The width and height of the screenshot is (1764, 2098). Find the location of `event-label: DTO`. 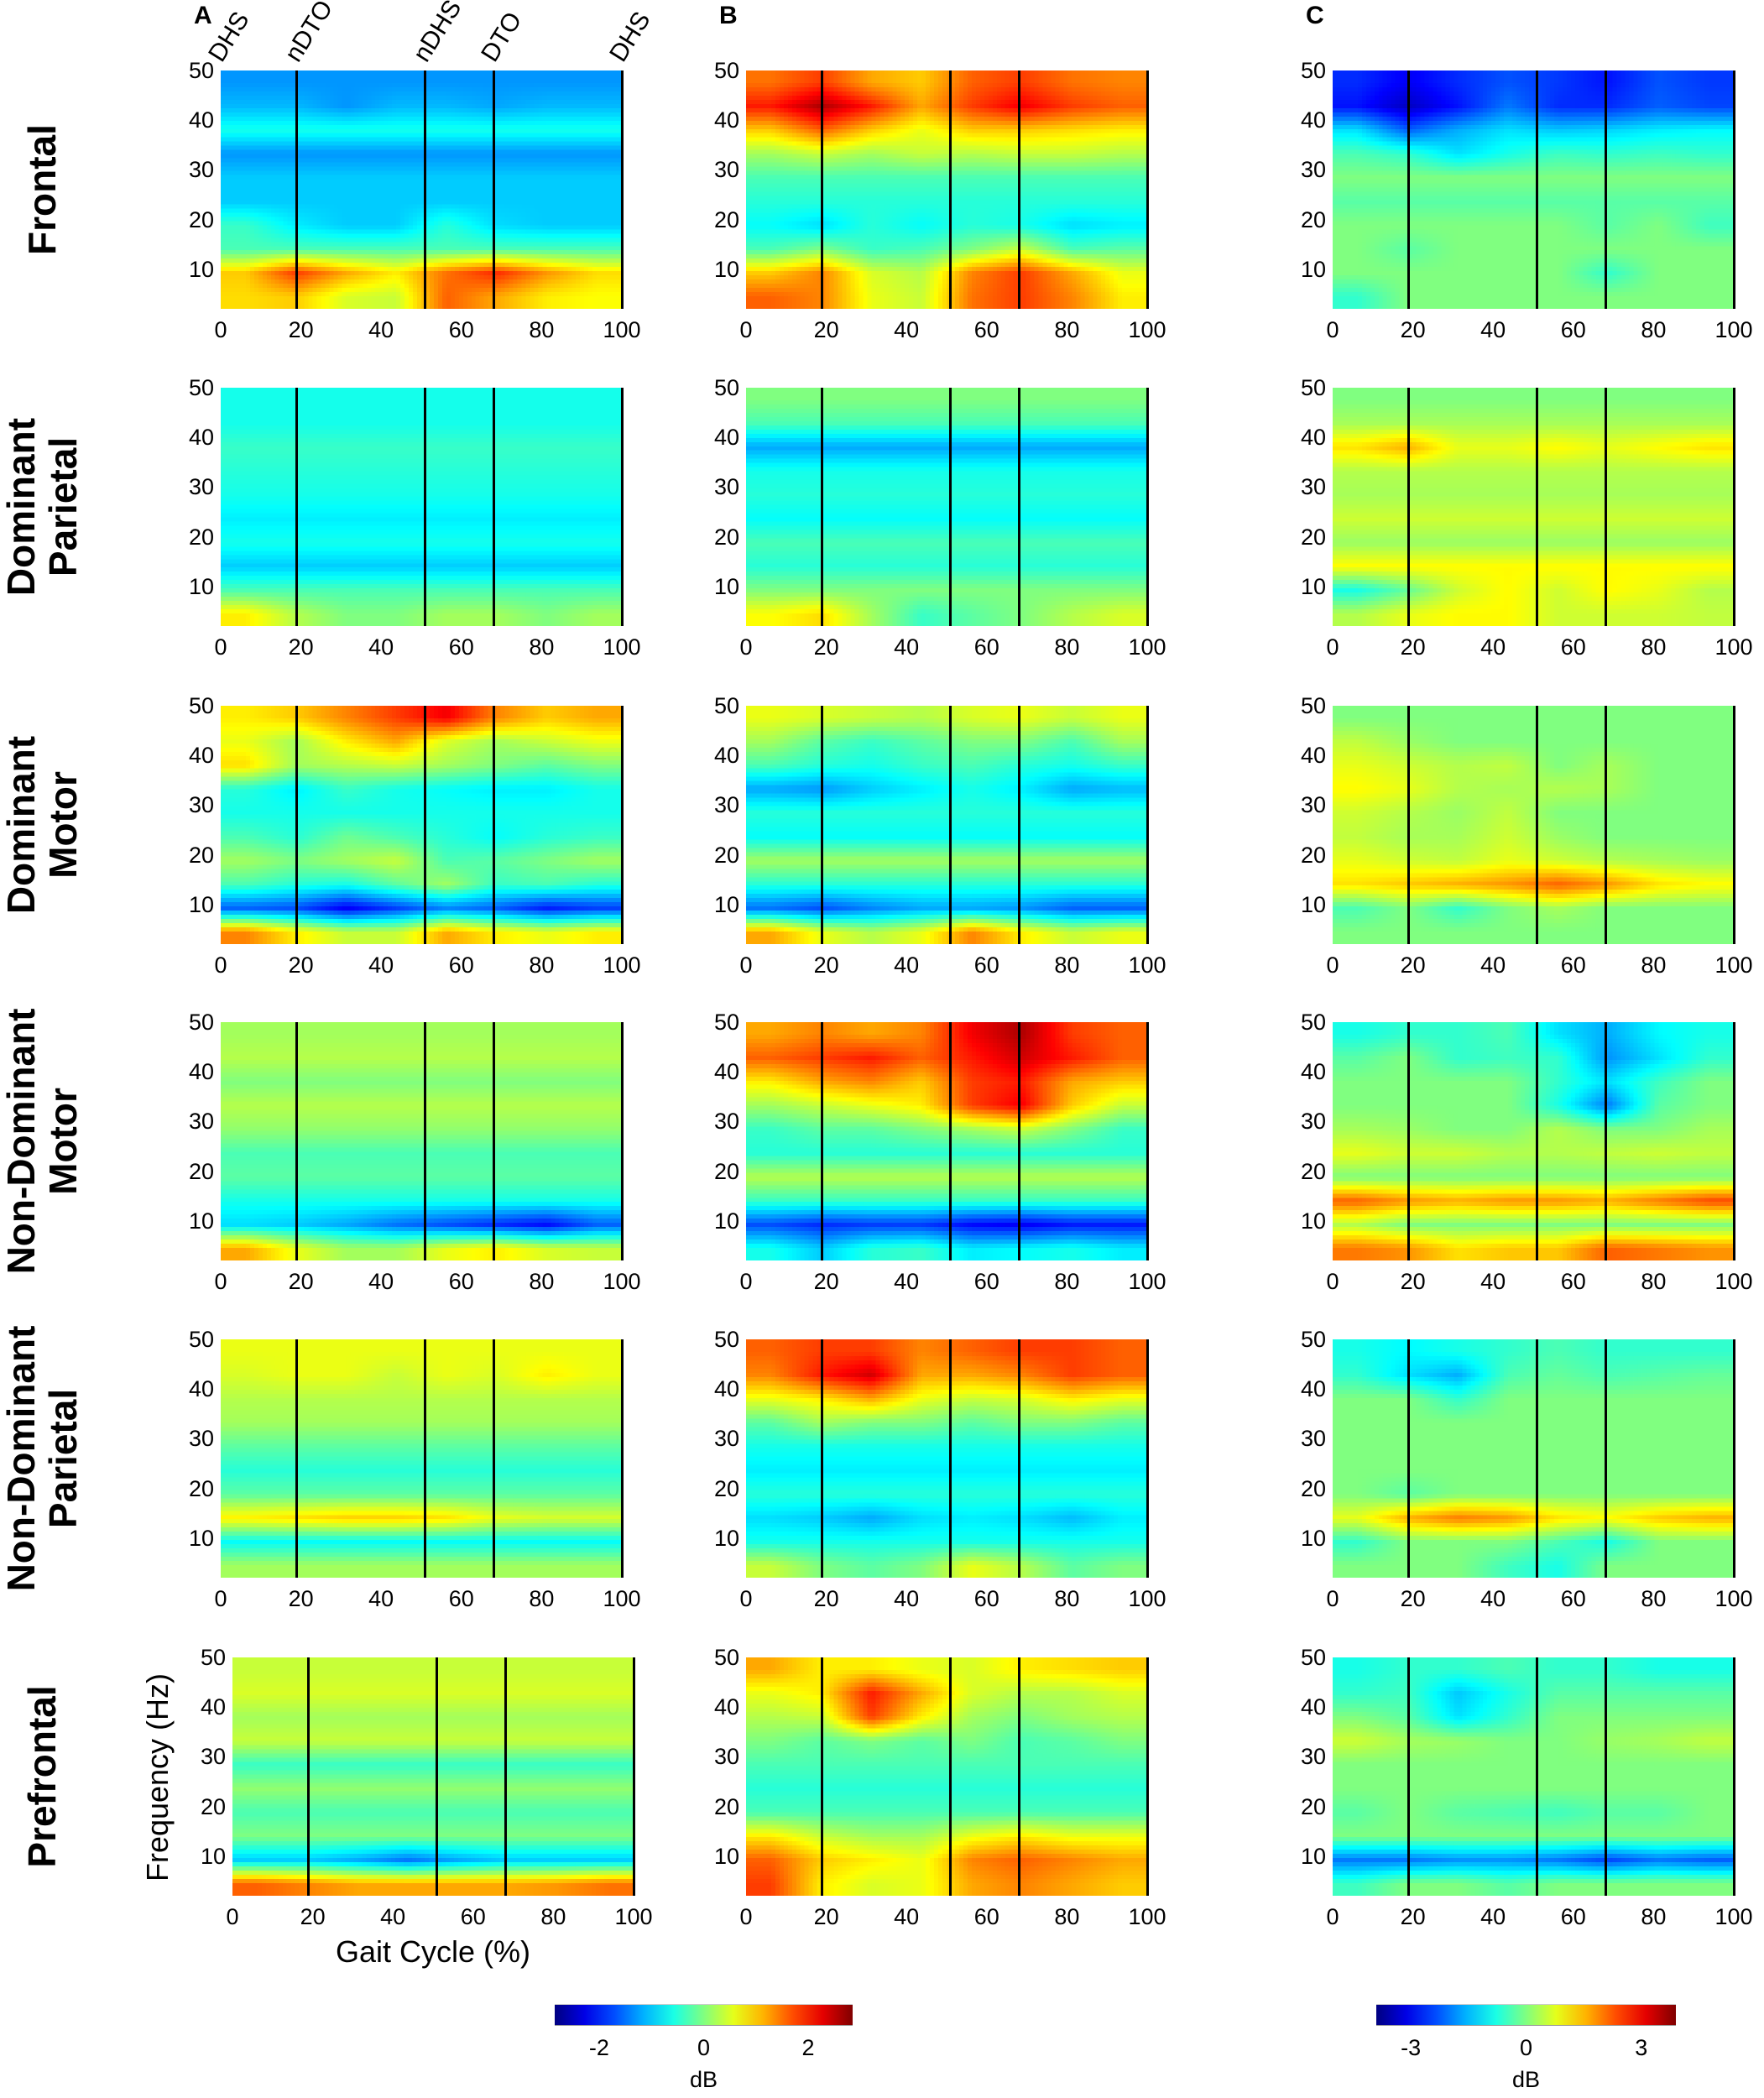

event-label: DTO is located at coordinates (502, 37).